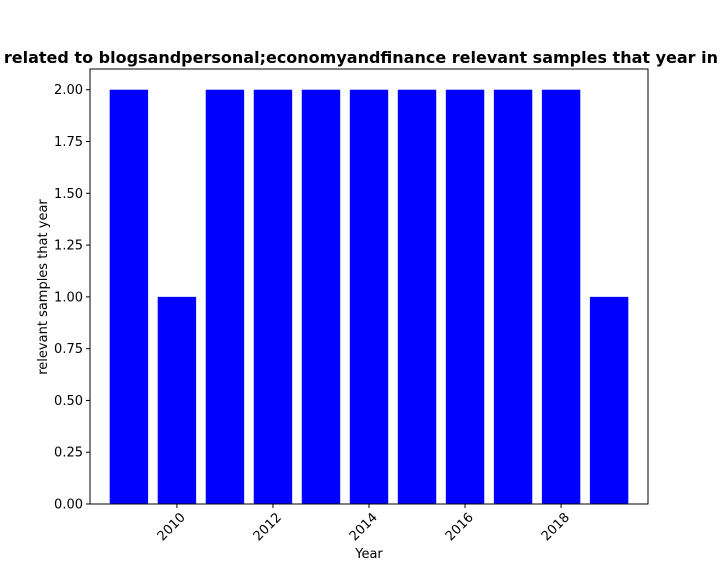  What do you see at coordinates (513, 296) in the screenshot?
I see `bar-2017` at bounding box center [513, 296].